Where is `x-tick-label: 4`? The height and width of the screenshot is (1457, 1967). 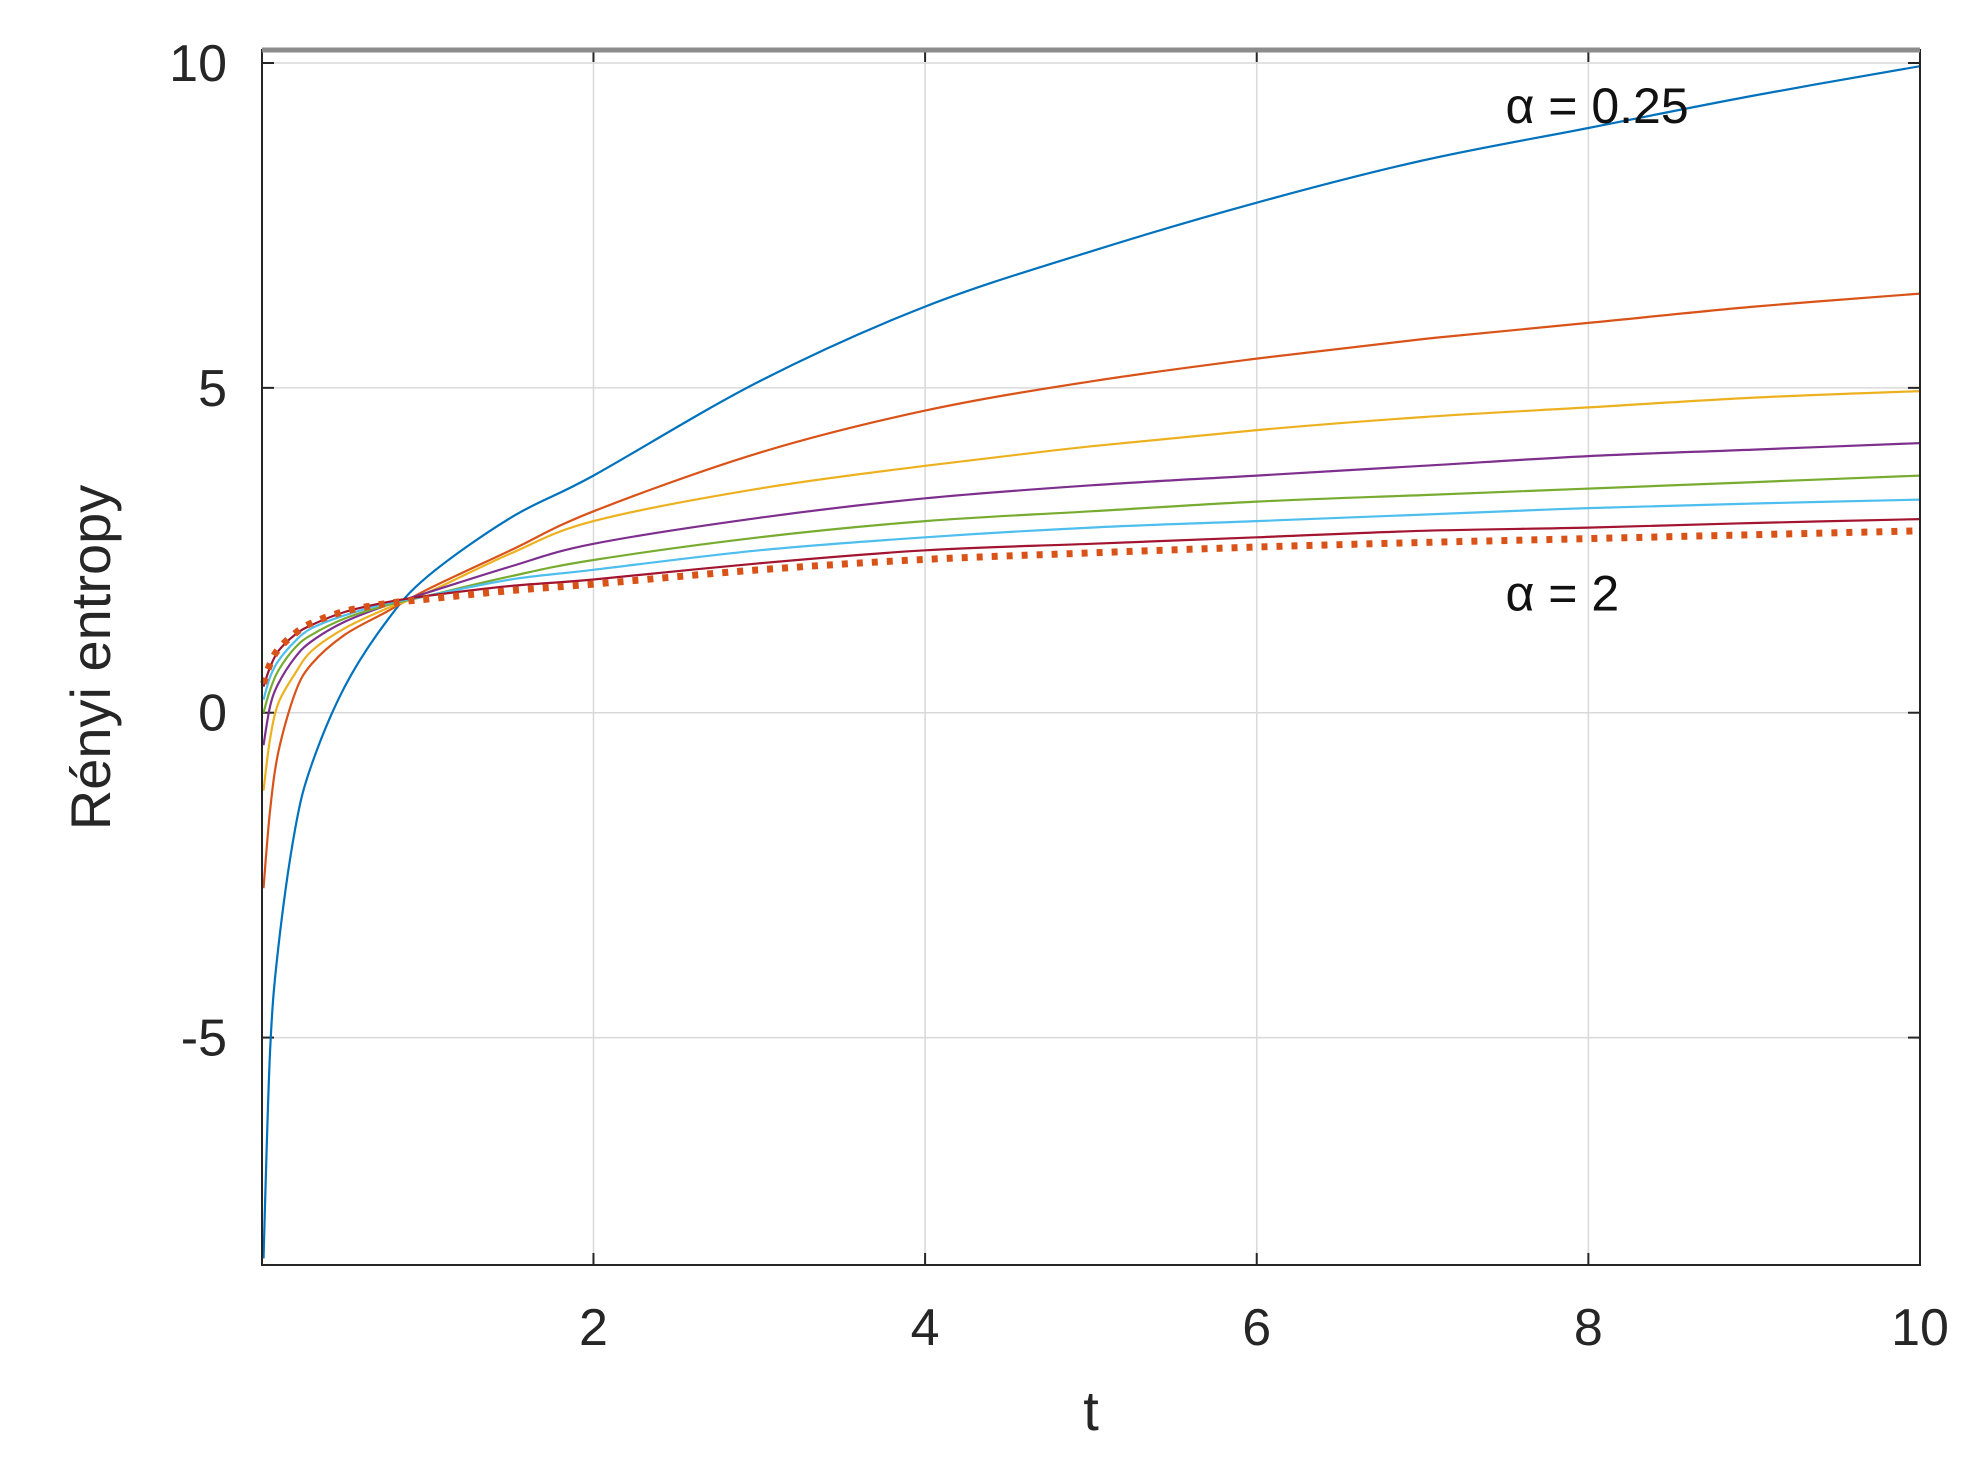 x-tick-label: 4 is located at coordinates (925, 1328).